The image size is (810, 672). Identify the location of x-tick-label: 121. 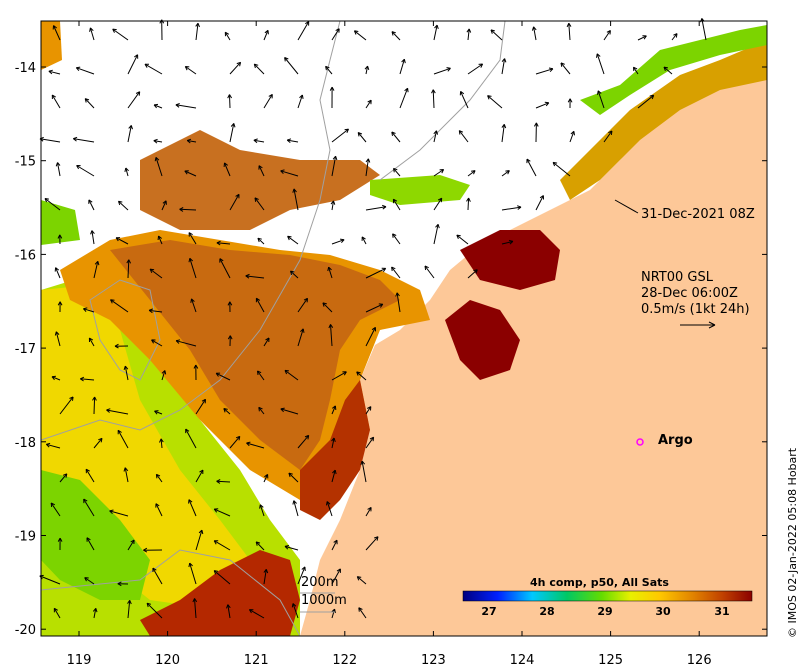
(256, 660).